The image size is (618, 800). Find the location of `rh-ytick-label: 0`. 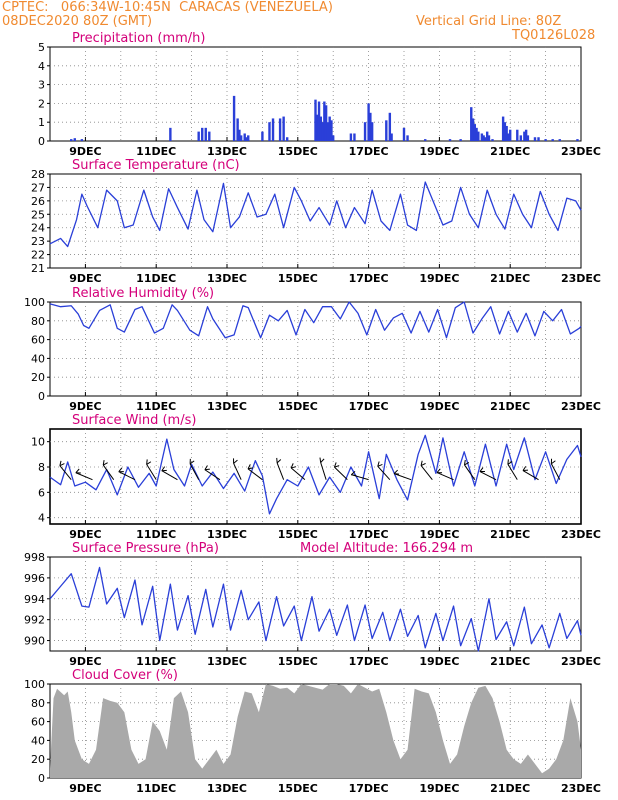

rh-ytick-label: 0 is located at coordinates (41, 396).